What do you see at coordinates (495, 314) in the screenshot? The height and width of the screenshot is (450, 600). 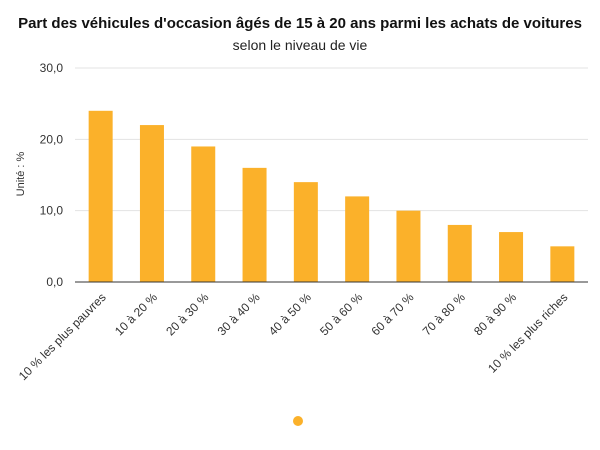 I see `x-tick-label: 80 à 90 %` at bounding box center [495, 314].